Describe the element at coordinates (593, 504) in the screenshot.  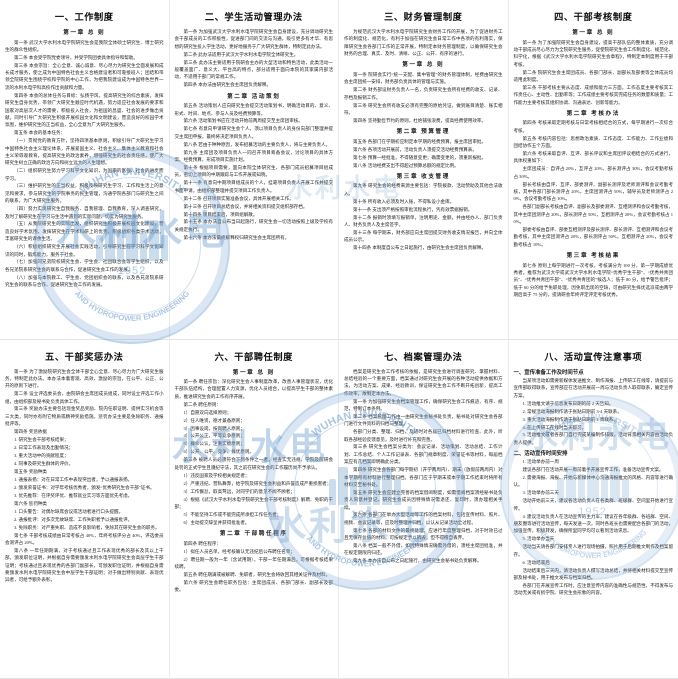
I see `body-paragraph: 活动开始前三天，建议各活动负责人在各类群、班级群、空间里开始进行宣传。` at that location.